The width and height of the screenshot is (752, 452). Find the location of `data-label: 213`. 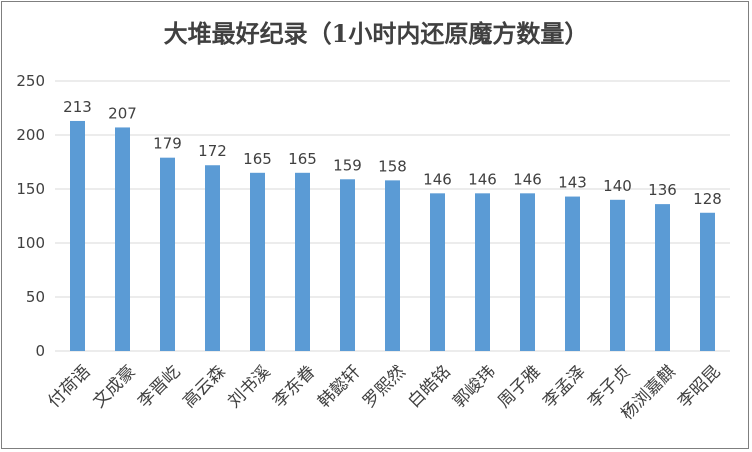

data-label: 213 is located at coordinates (77, 107).